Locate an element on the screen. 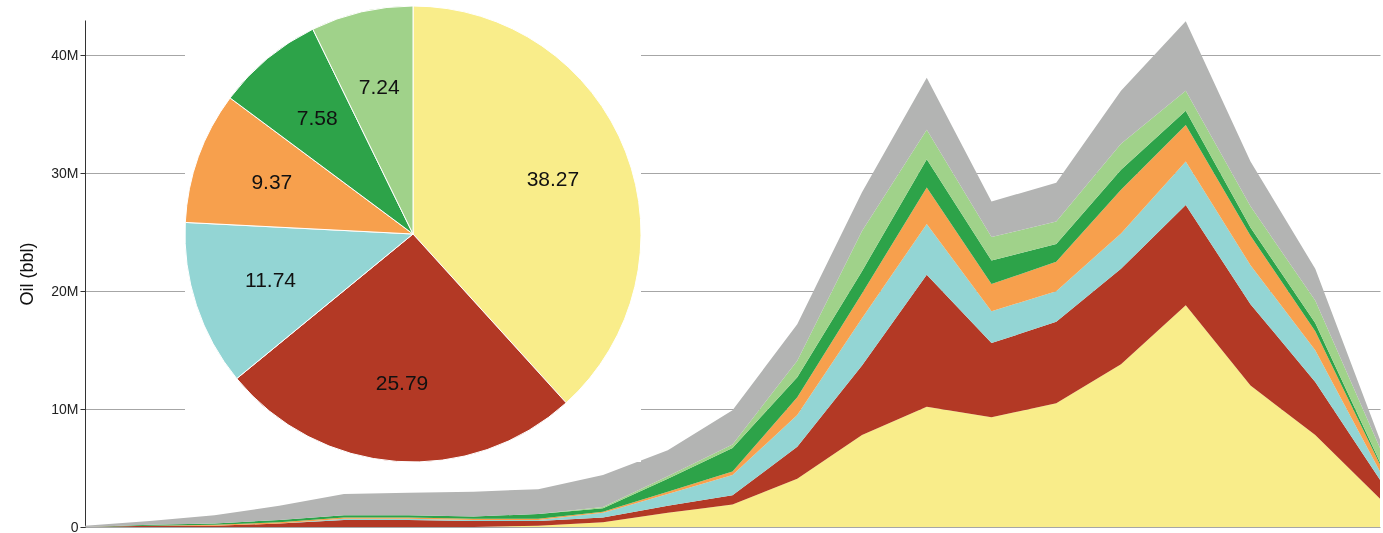  data-label: 9.37 is located at coordinates (272, 182).